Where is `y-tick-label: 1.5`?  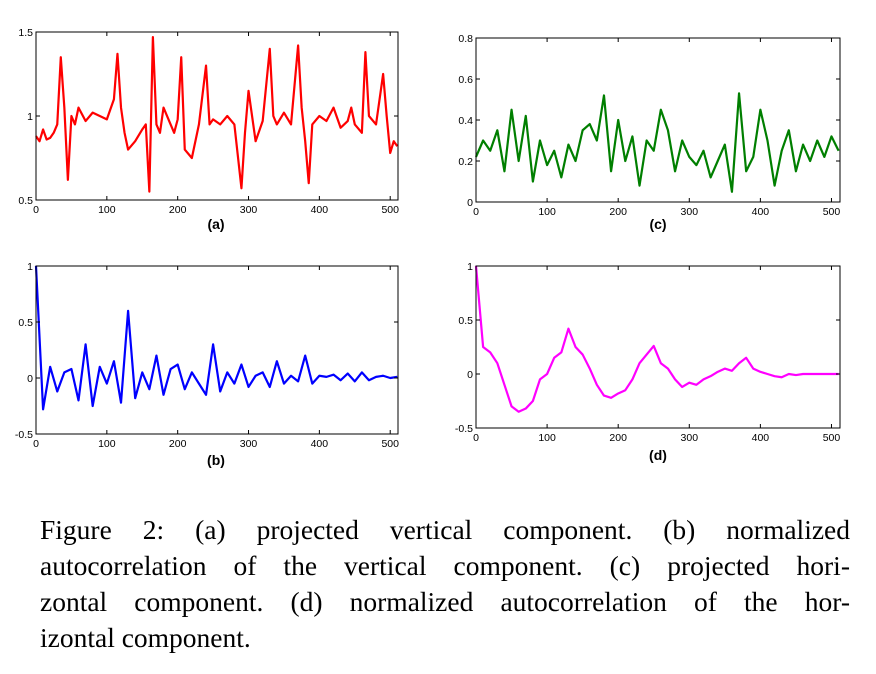 y-tick-label: 1.5 is located at coordinates (25, 33).